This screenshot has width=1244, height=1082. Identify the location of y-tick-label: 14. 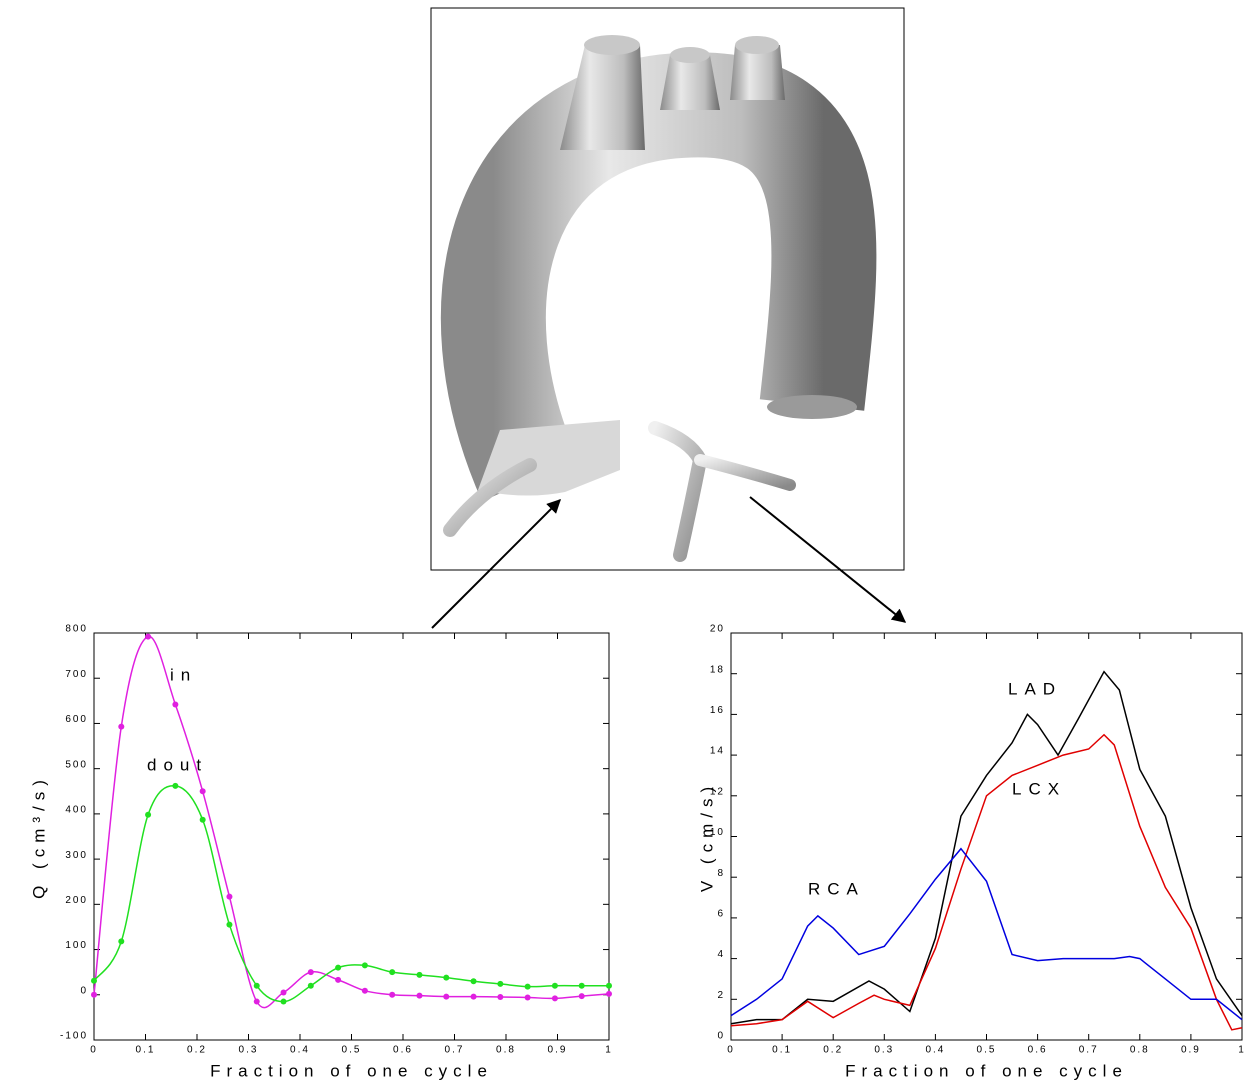
(717, 751).